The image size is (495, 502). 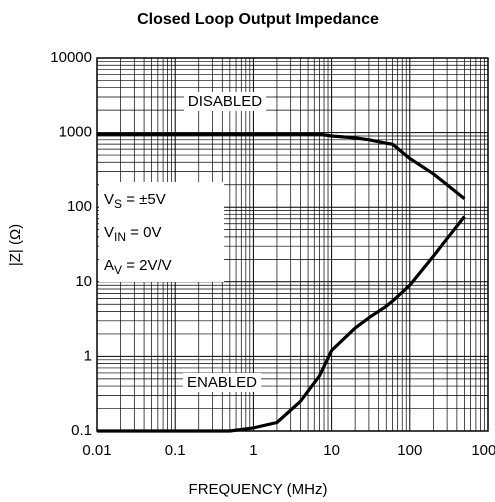 I want to click on series-label: ENABLED, so click(x=222, y=382).